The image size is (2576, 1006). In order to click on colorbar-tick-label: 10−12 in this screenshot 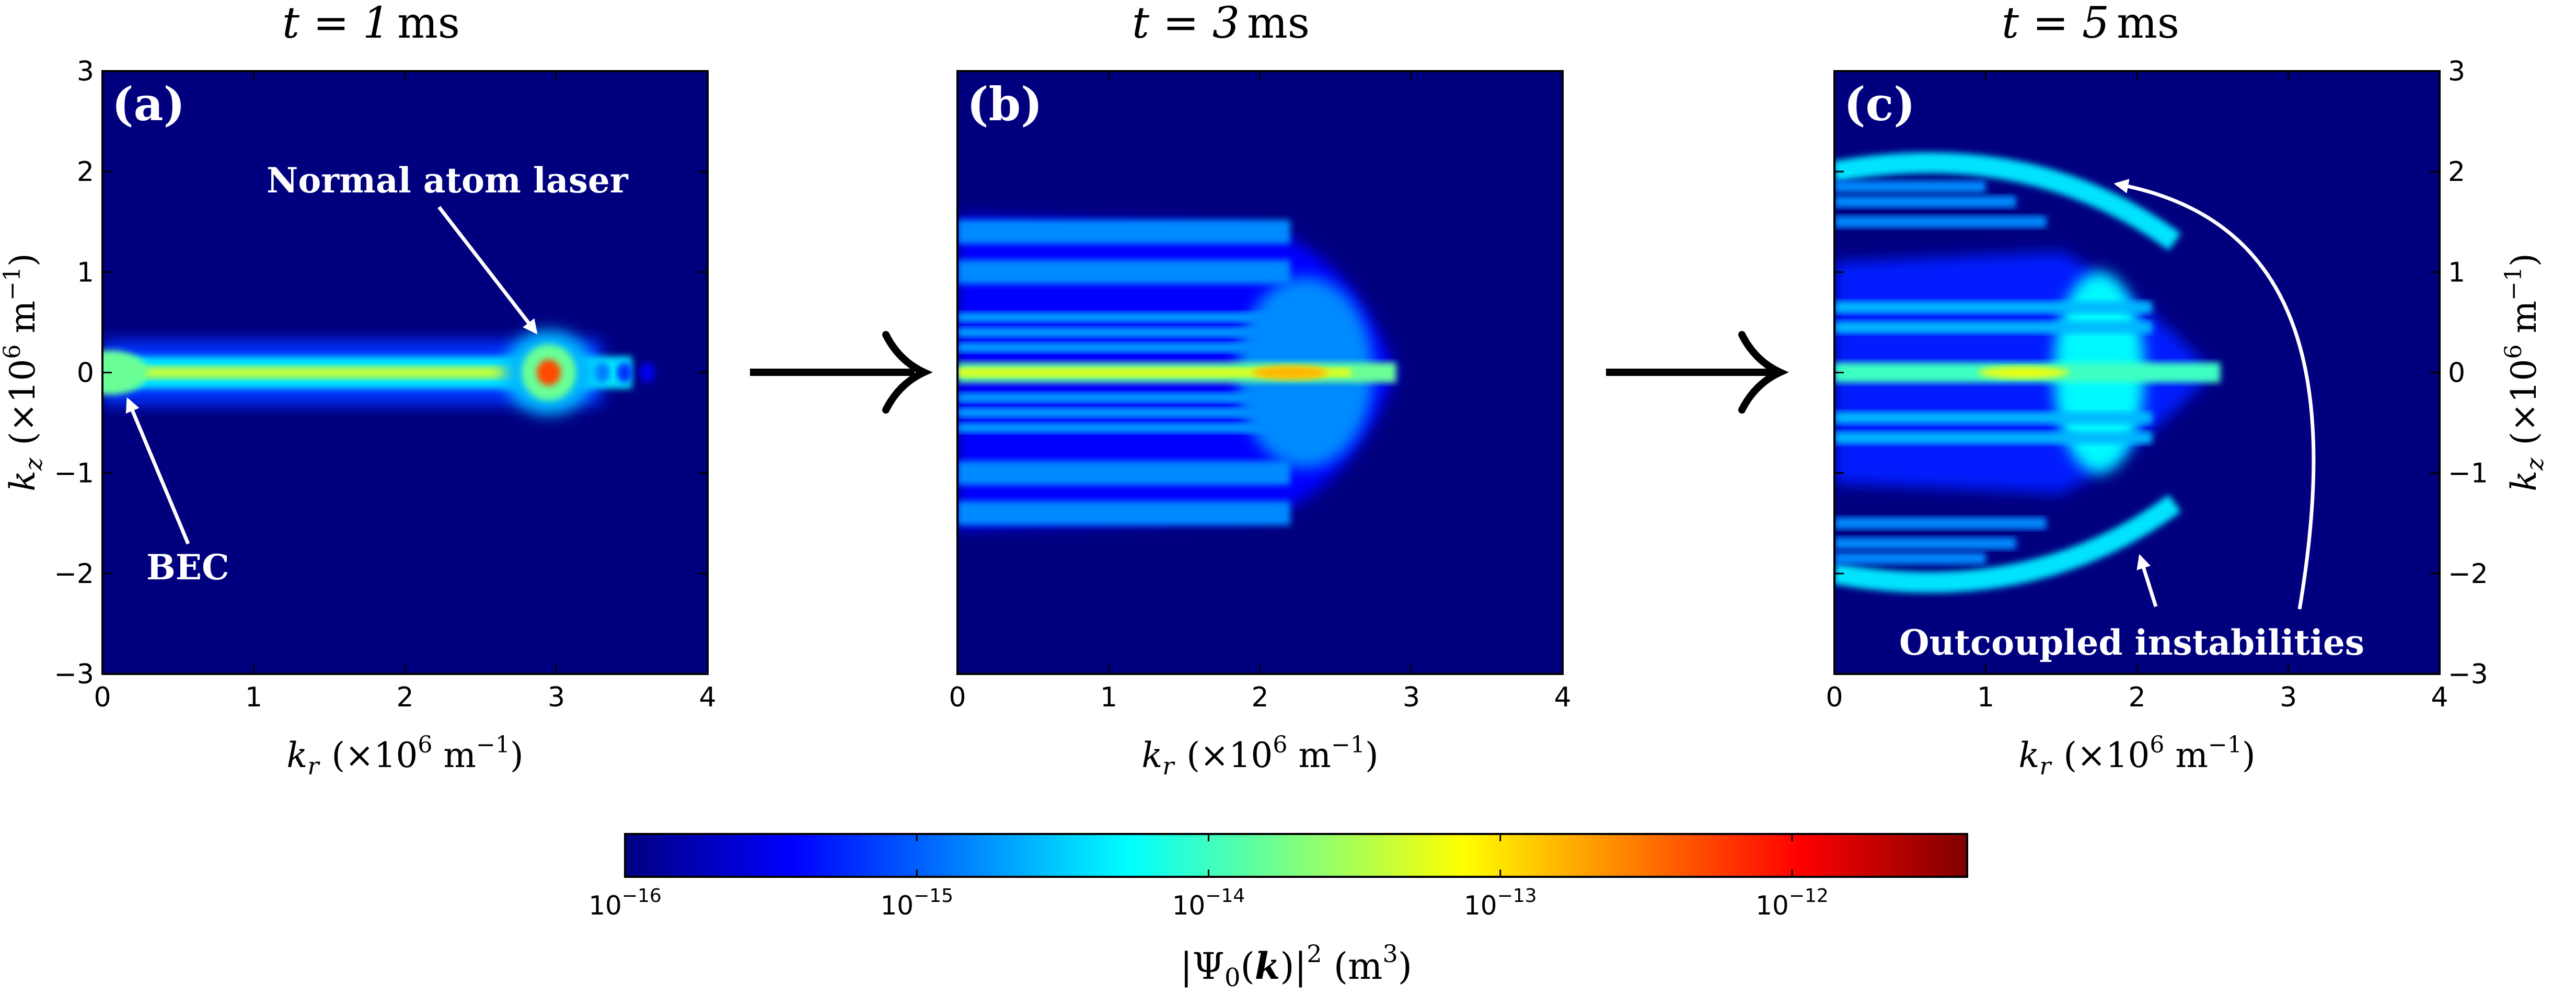, I will do `click(1792, 903)`.